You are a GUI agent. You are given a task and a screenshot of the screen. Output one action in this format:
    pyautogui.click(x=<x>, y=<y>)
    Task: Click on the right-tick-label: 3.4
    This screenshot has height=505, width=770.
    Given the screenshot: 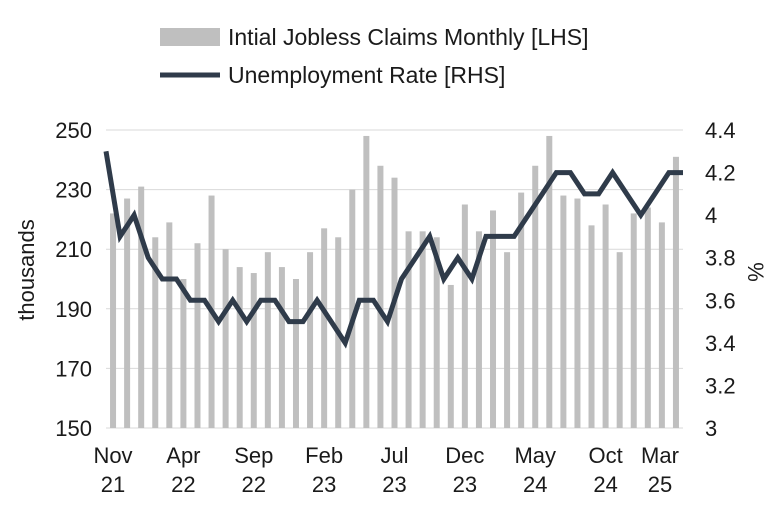 What is the action you would take?
    pyautogui.click(x=720, y=343)
    